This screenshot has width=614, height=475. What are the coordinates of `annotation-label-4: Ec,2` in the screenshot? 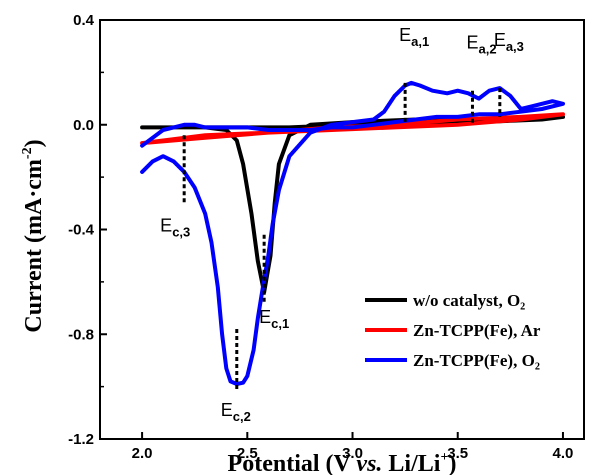 It's located at (236, 412).